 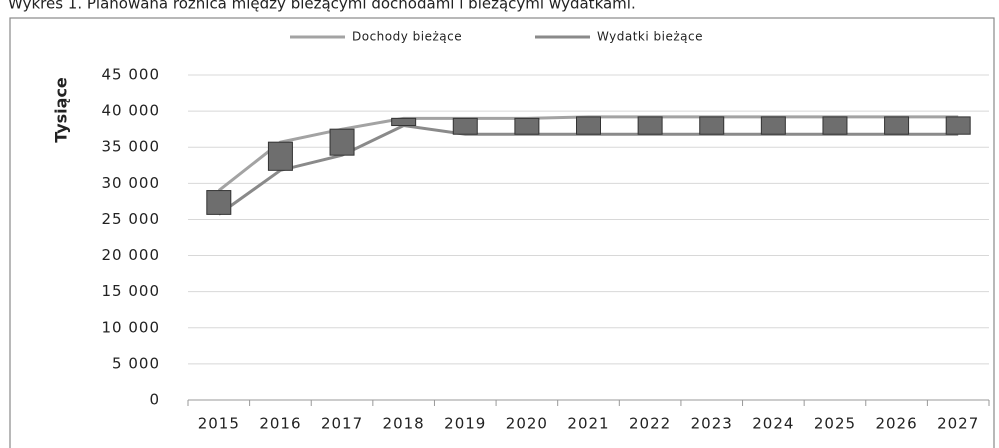 What do you see at coordinates (958, 424) in the screenshot?
I see `x-tick-label: 2027` at bounding box center [958, 424].